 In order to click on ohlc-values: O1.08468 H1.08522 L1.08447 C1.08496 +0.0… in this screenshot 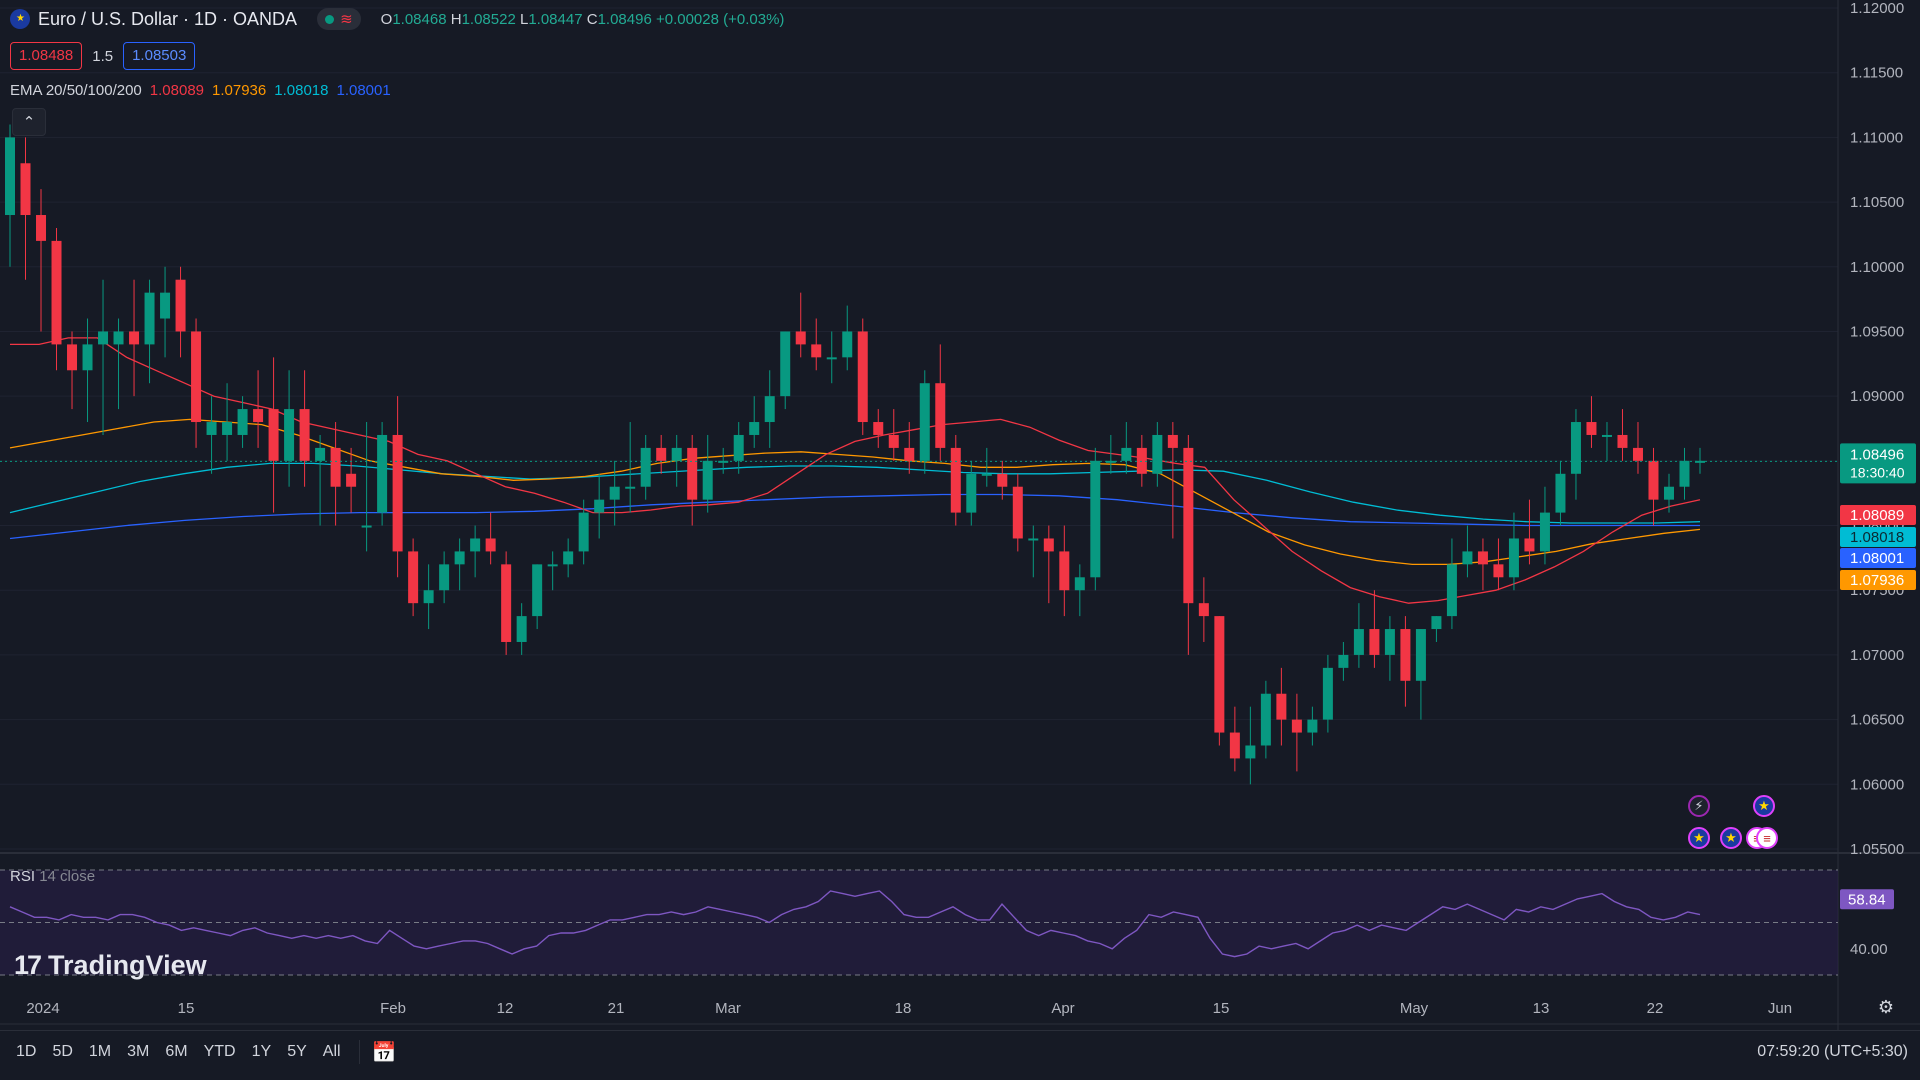, I will do `click(582, 19)`.